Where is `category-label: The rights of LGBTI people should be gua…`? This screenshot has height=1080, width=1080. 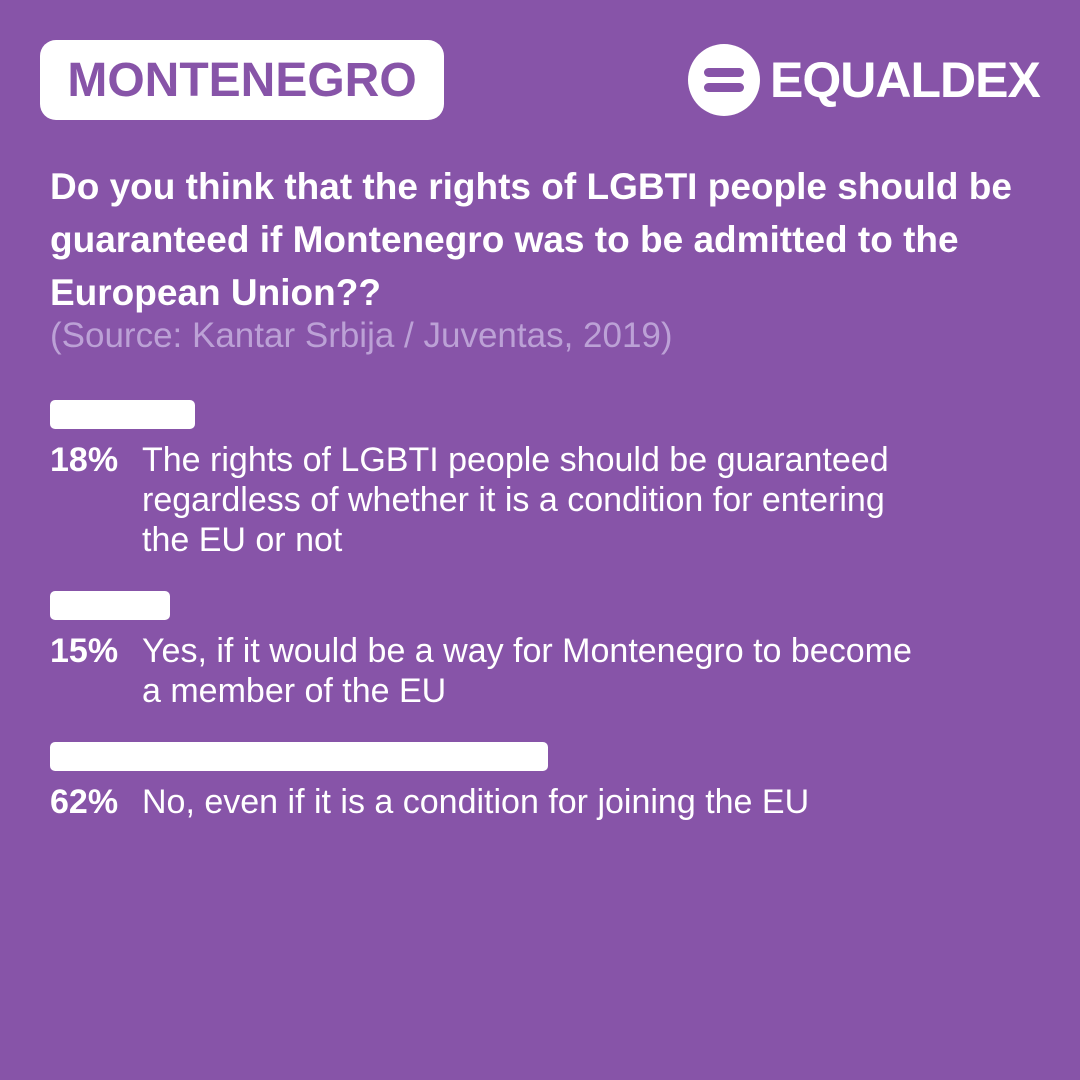 category-label: The rights of LGBTI people should be gua… is located at coordinates (515, 500).